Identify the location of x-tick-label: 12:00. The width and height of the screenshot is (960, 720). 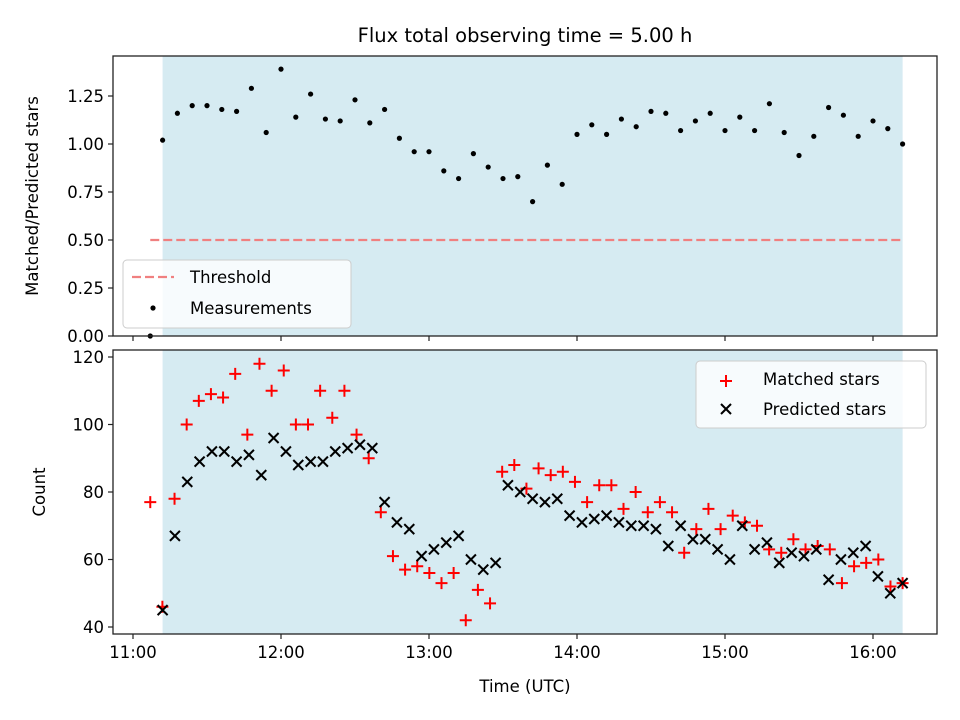
(281, 652).